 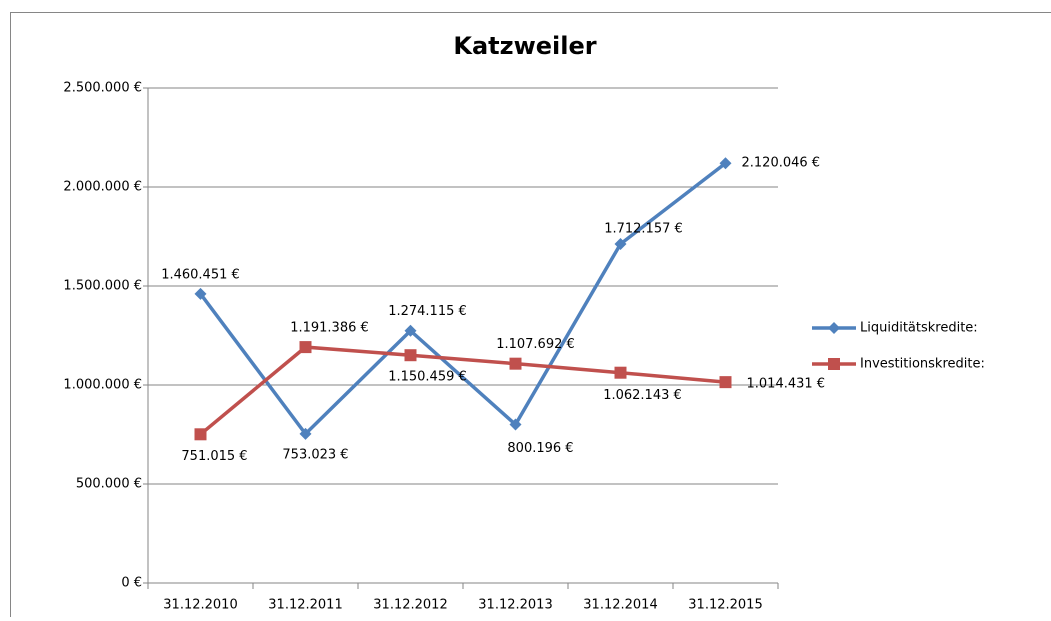 What do you see at coordinates (102, 88) in the screenshot?
I see `y-tick-label: 2.500.000 €` at bounding box center [102, 88].